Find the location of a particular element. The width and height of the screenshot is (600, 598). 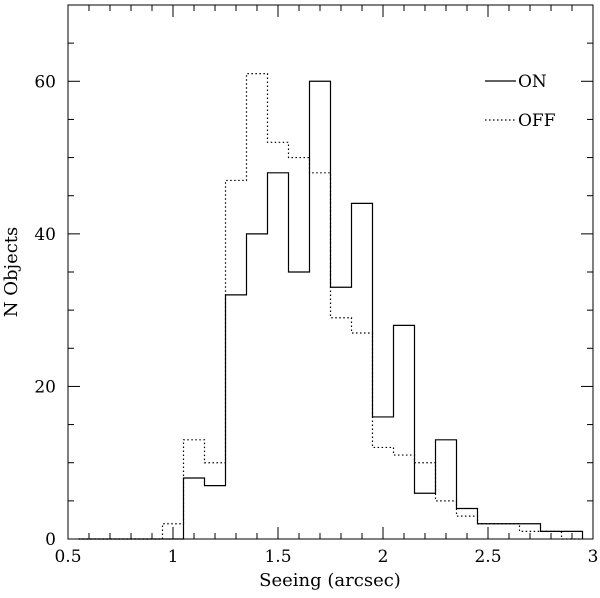

y-tick-label: 0 is located at coordinates (50, 540).